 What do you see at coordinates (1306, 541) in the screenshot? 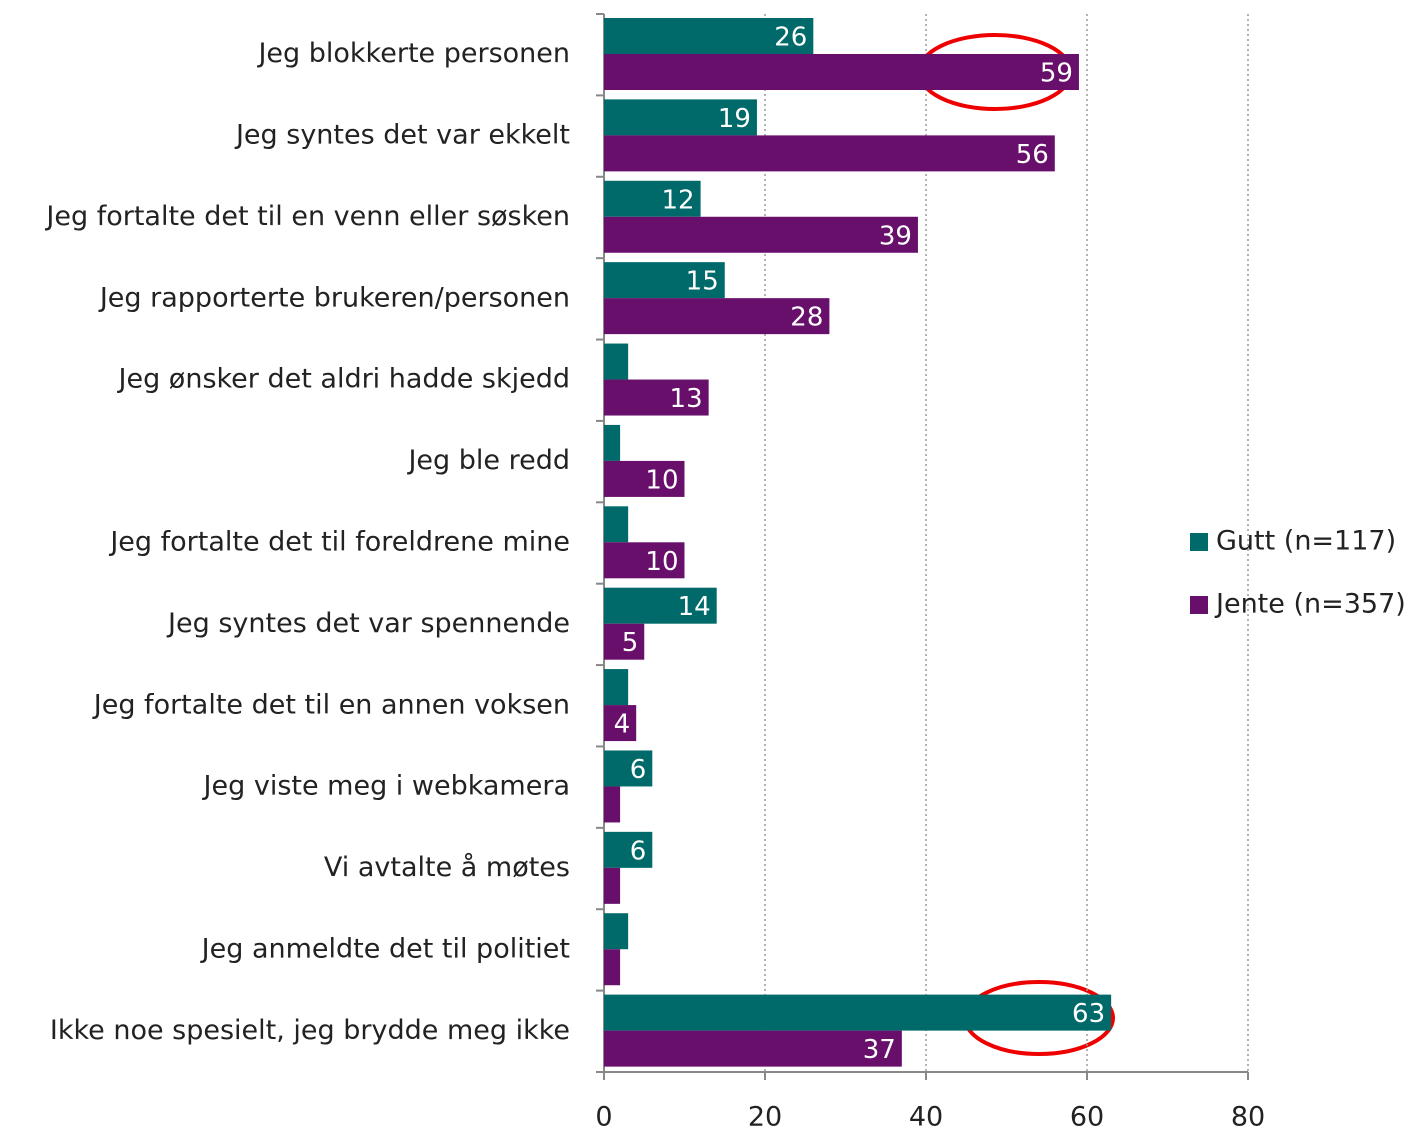
I see `legend-label: Gutt (n=117)` at bounding box center [1306, 541].